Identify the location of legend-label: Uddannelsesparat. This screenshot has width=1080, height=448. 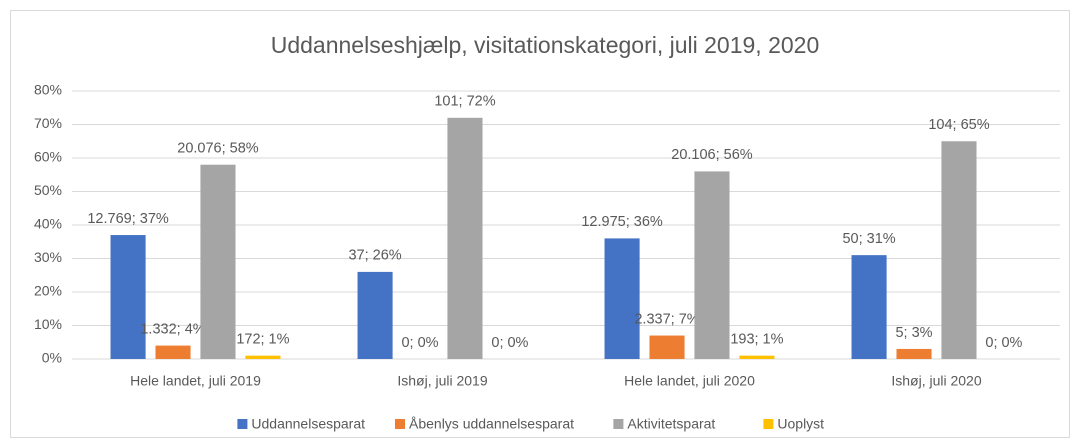
(308, 424).